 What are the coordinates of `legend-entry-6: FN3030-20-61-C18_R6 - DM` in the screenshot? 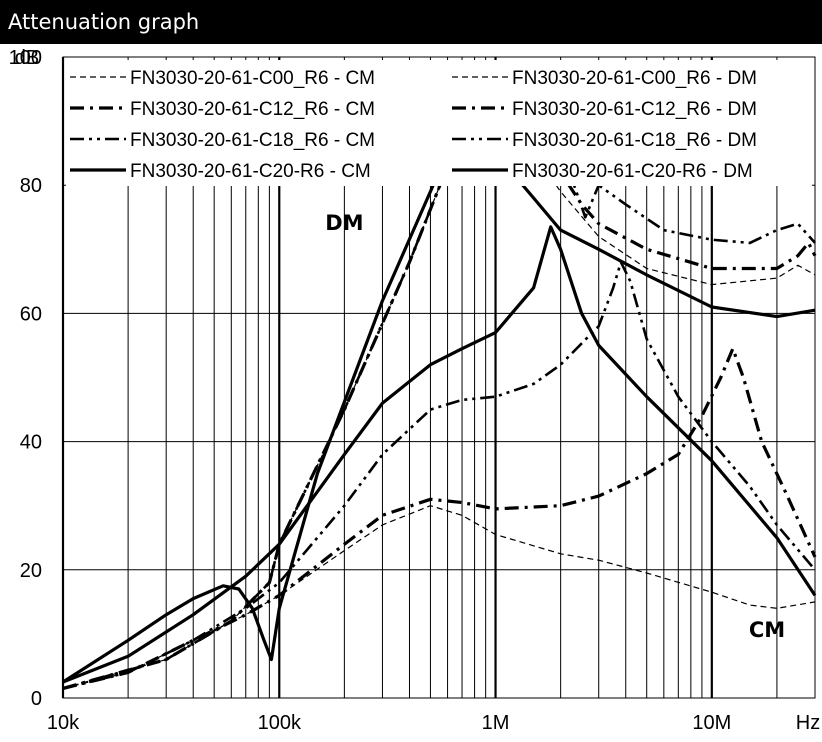 It's located at (634, 140).